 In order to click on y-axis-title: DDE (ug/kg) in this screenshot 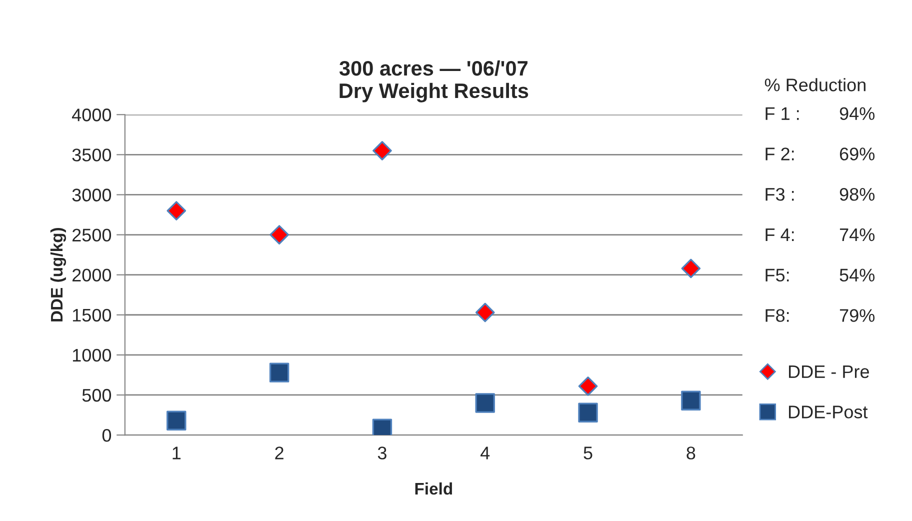, I will do `click(58, 275)`.